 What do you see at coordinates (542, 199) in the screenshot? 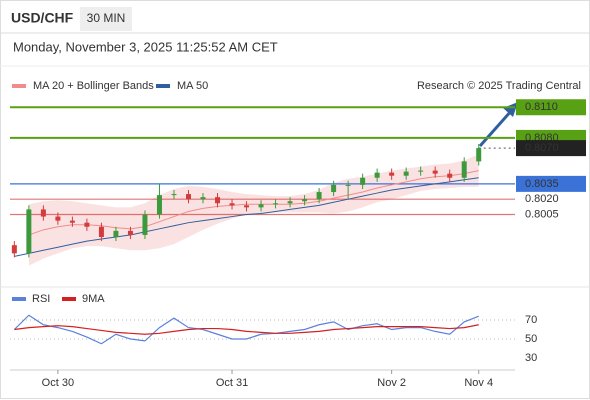
I see `level-label: 0.8020` at bounding box center [542, 199].